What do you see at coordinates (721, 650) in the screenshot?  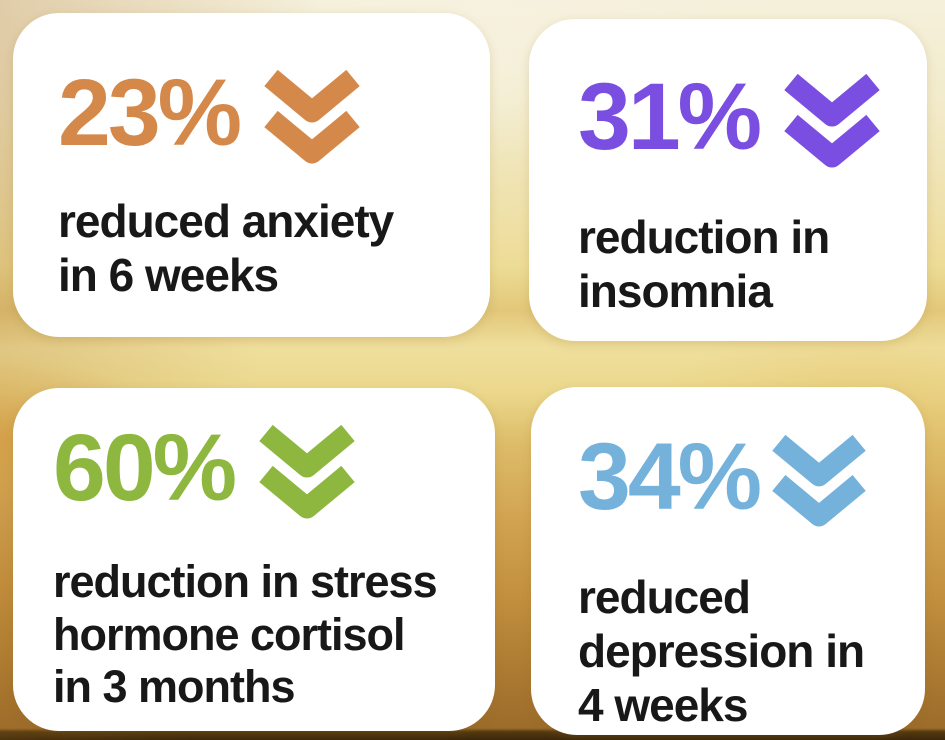 I see `stat-label-line: depression in` at bounding box center [721, 650].